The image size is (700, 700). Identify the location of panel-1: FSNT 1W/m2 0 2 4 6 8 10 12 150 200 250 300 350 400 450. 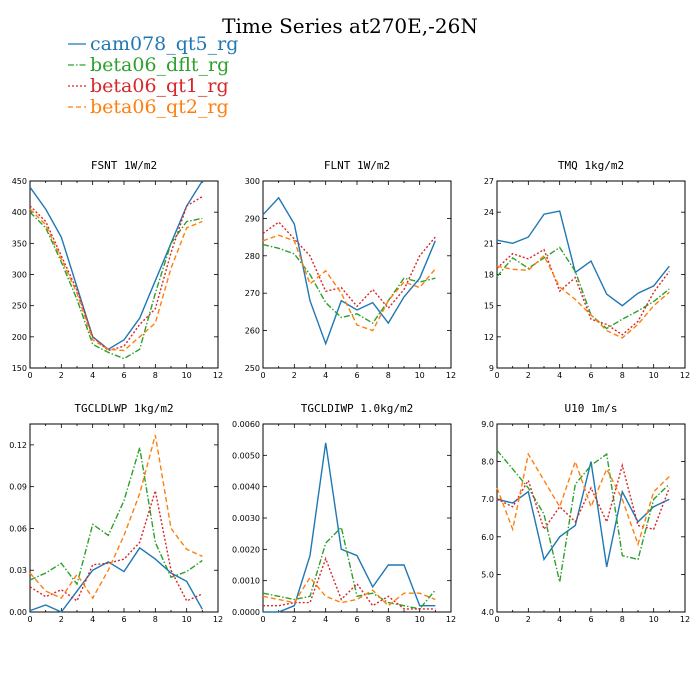
(117, 269).